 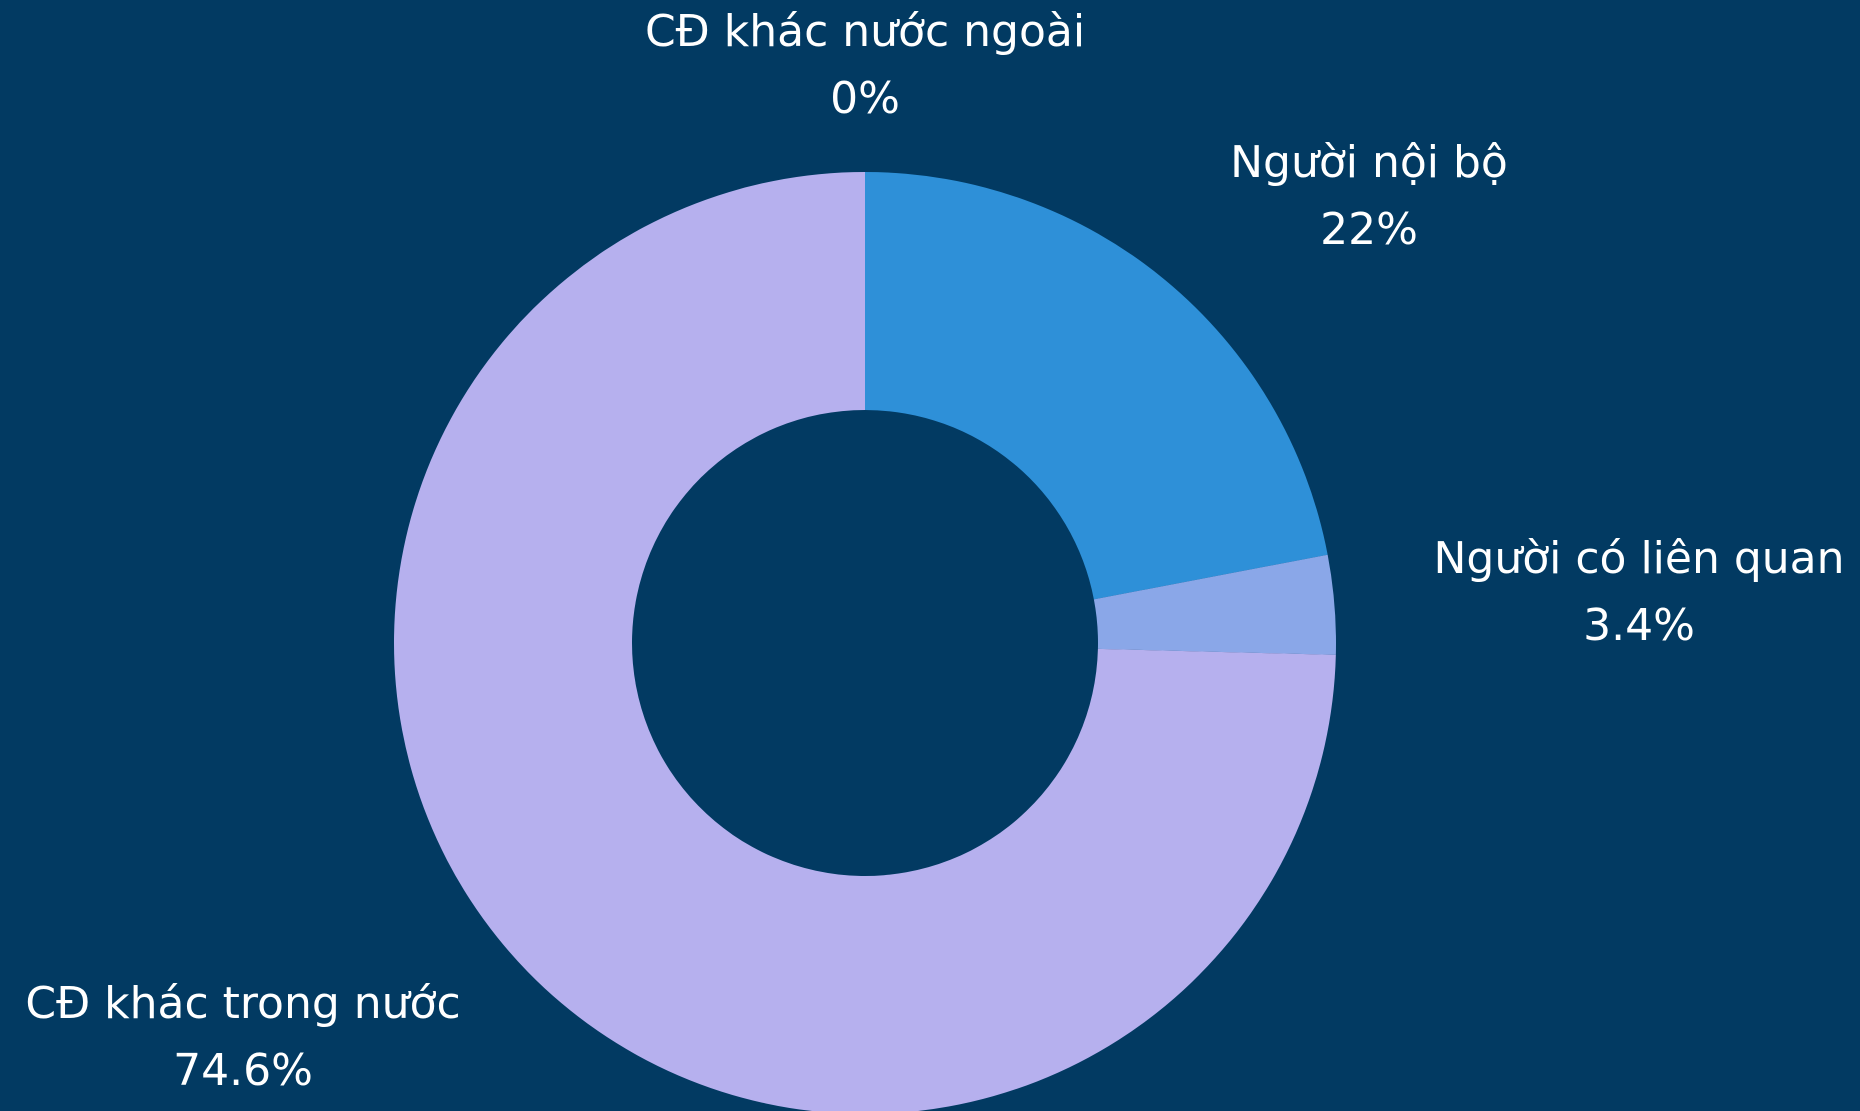 I want to click on slice-label-nguoi-noi-bo: Người nội bộ, so click(x=1369, y=162).